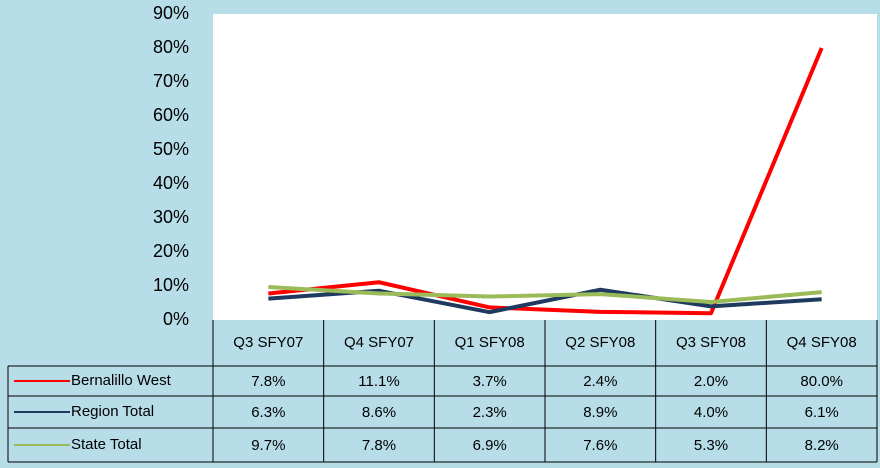 The image size is (880, 468). I want to click on y-tick-label: 40%, so click(171, 183).